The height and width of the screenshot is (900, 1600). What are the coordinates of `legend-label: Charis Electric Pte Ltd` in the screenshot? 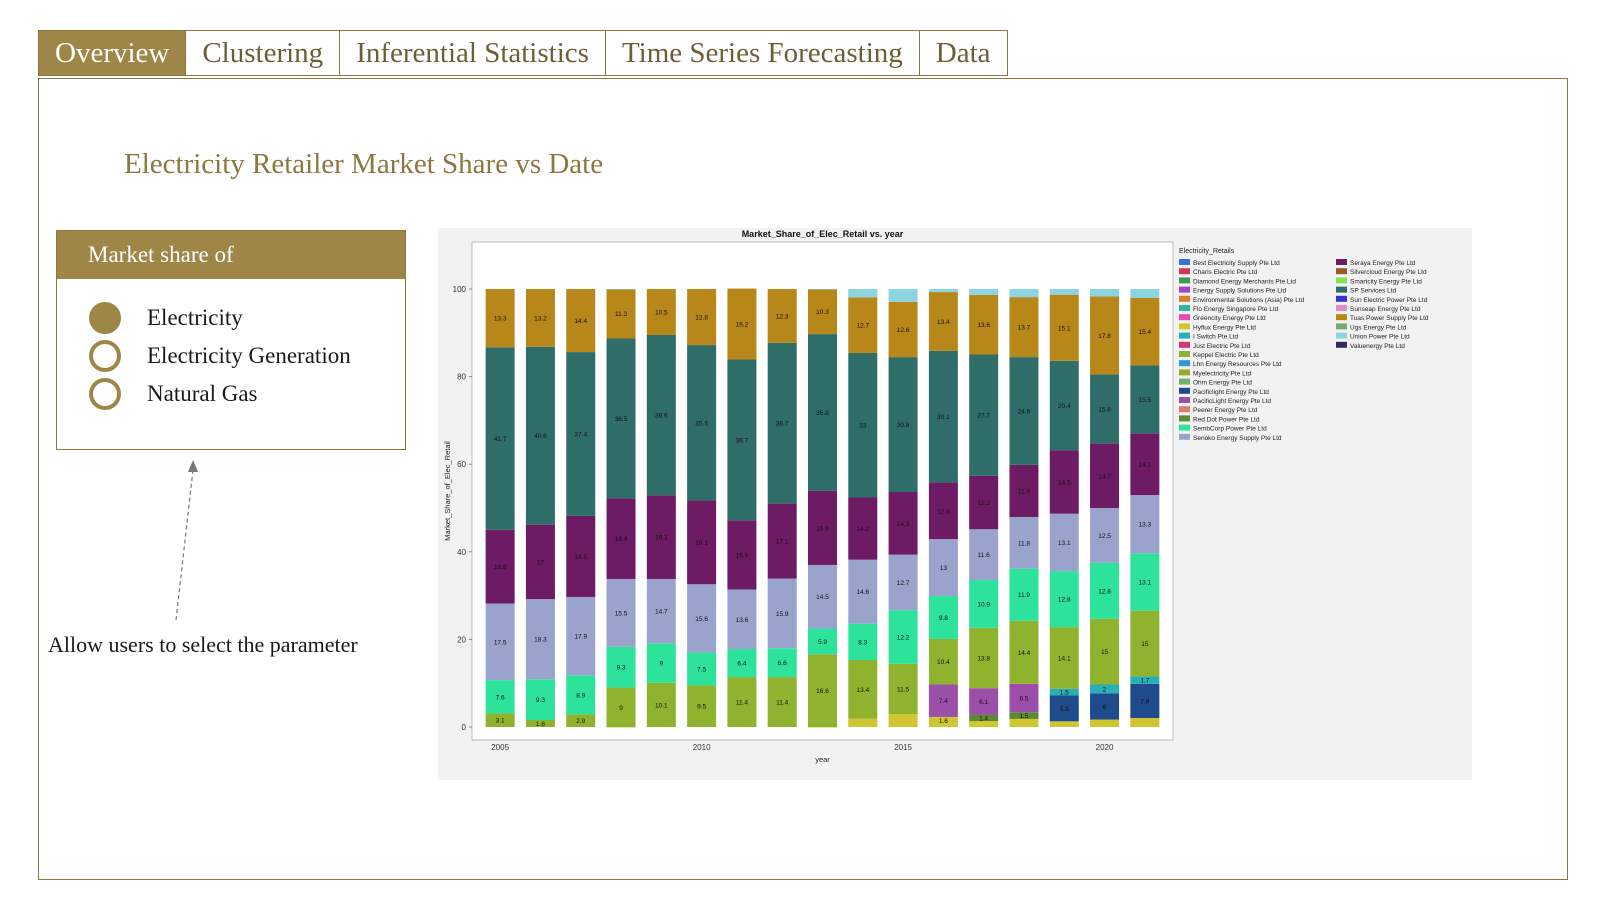 It's located at (1225, 272).